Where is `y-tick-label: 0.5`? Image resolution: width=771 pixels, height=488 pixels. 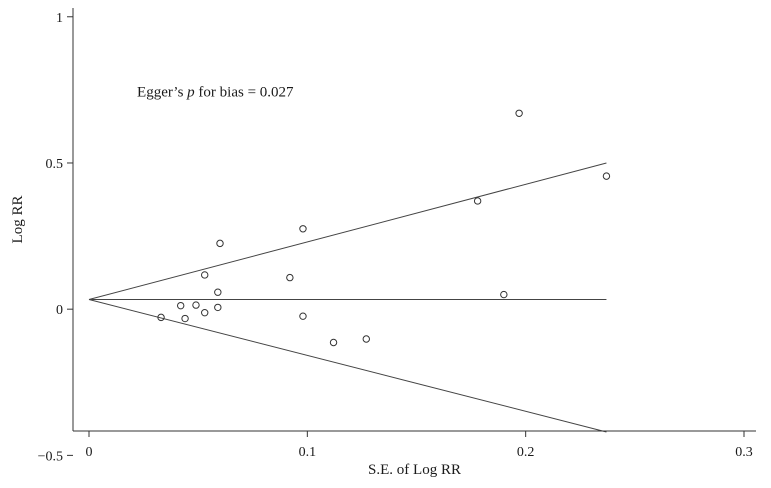
y-tick-label: 0.5 is located at coordinates (55, 164).